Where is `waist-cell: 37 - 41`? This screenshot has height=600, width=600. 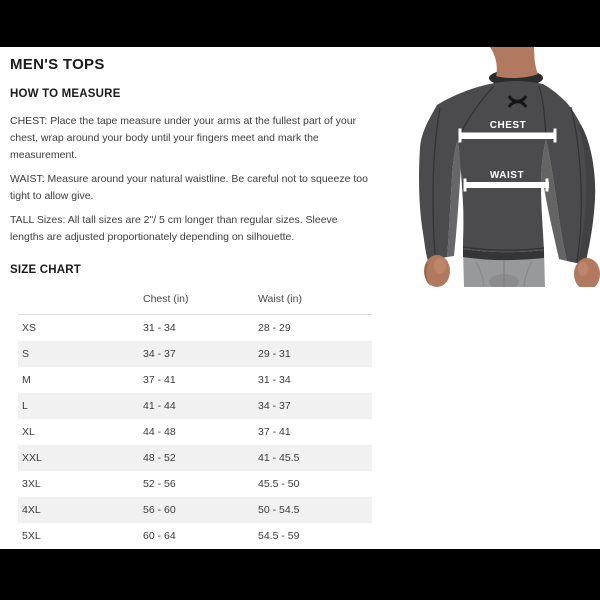 waist-cell: 37 - 41 is located at coordinates (274, 432).